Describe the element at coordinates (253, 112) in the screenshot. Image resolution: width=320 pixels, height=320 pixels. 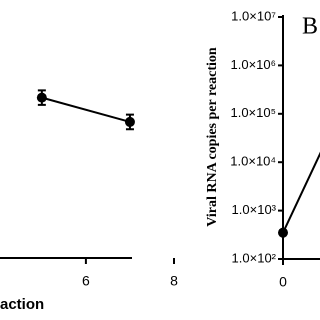
I see `y-tick-label: 1.0×10⁵` at that location.